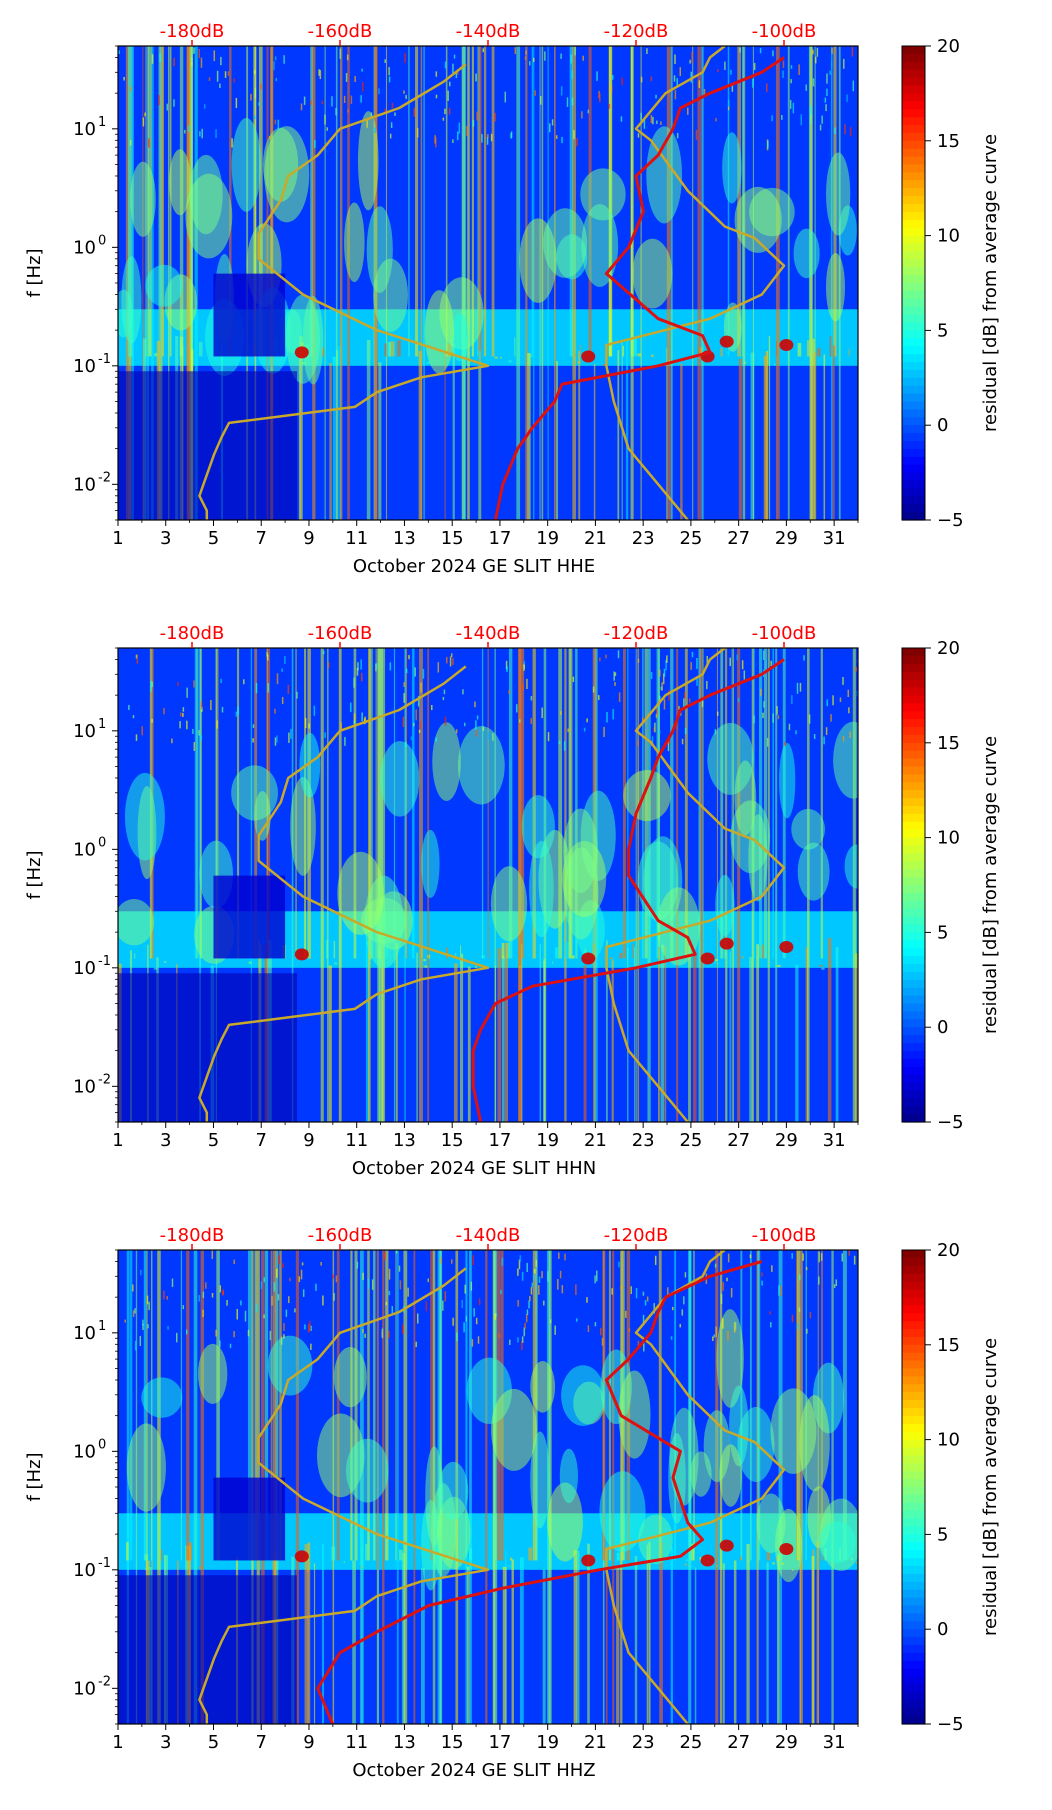 This screenshot has height=1810, width=1052. Describe the element at coordinates (301, 954) in the screenshot. I see `hot-spot` at that location.